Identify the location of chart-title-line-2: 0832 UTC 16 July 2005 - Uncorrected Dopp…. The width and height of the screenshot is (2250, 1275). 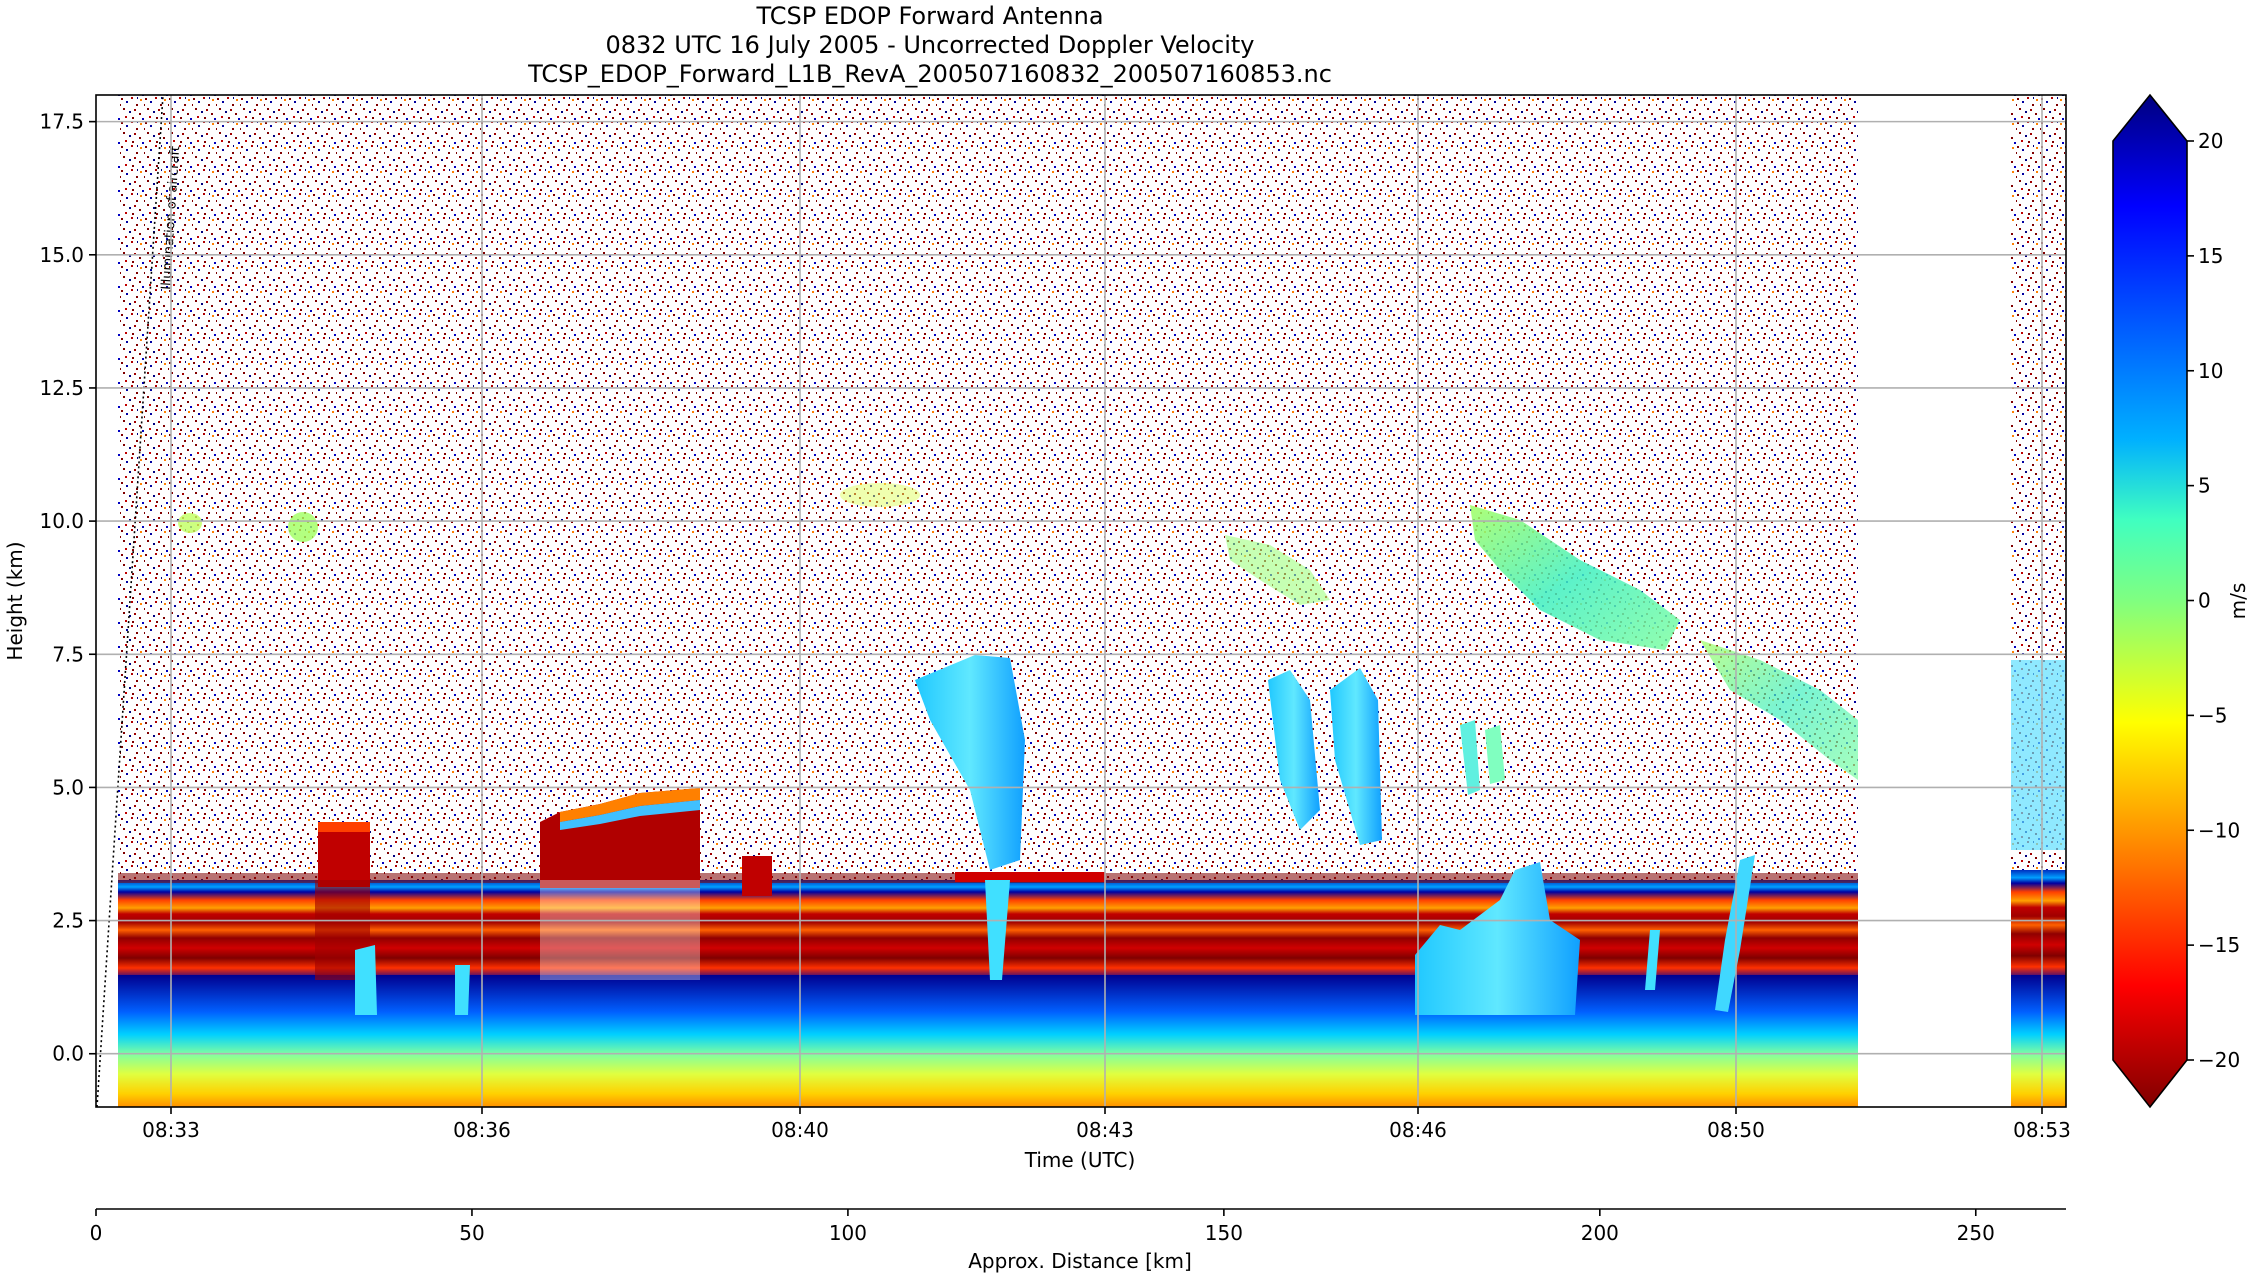
(930, 45).